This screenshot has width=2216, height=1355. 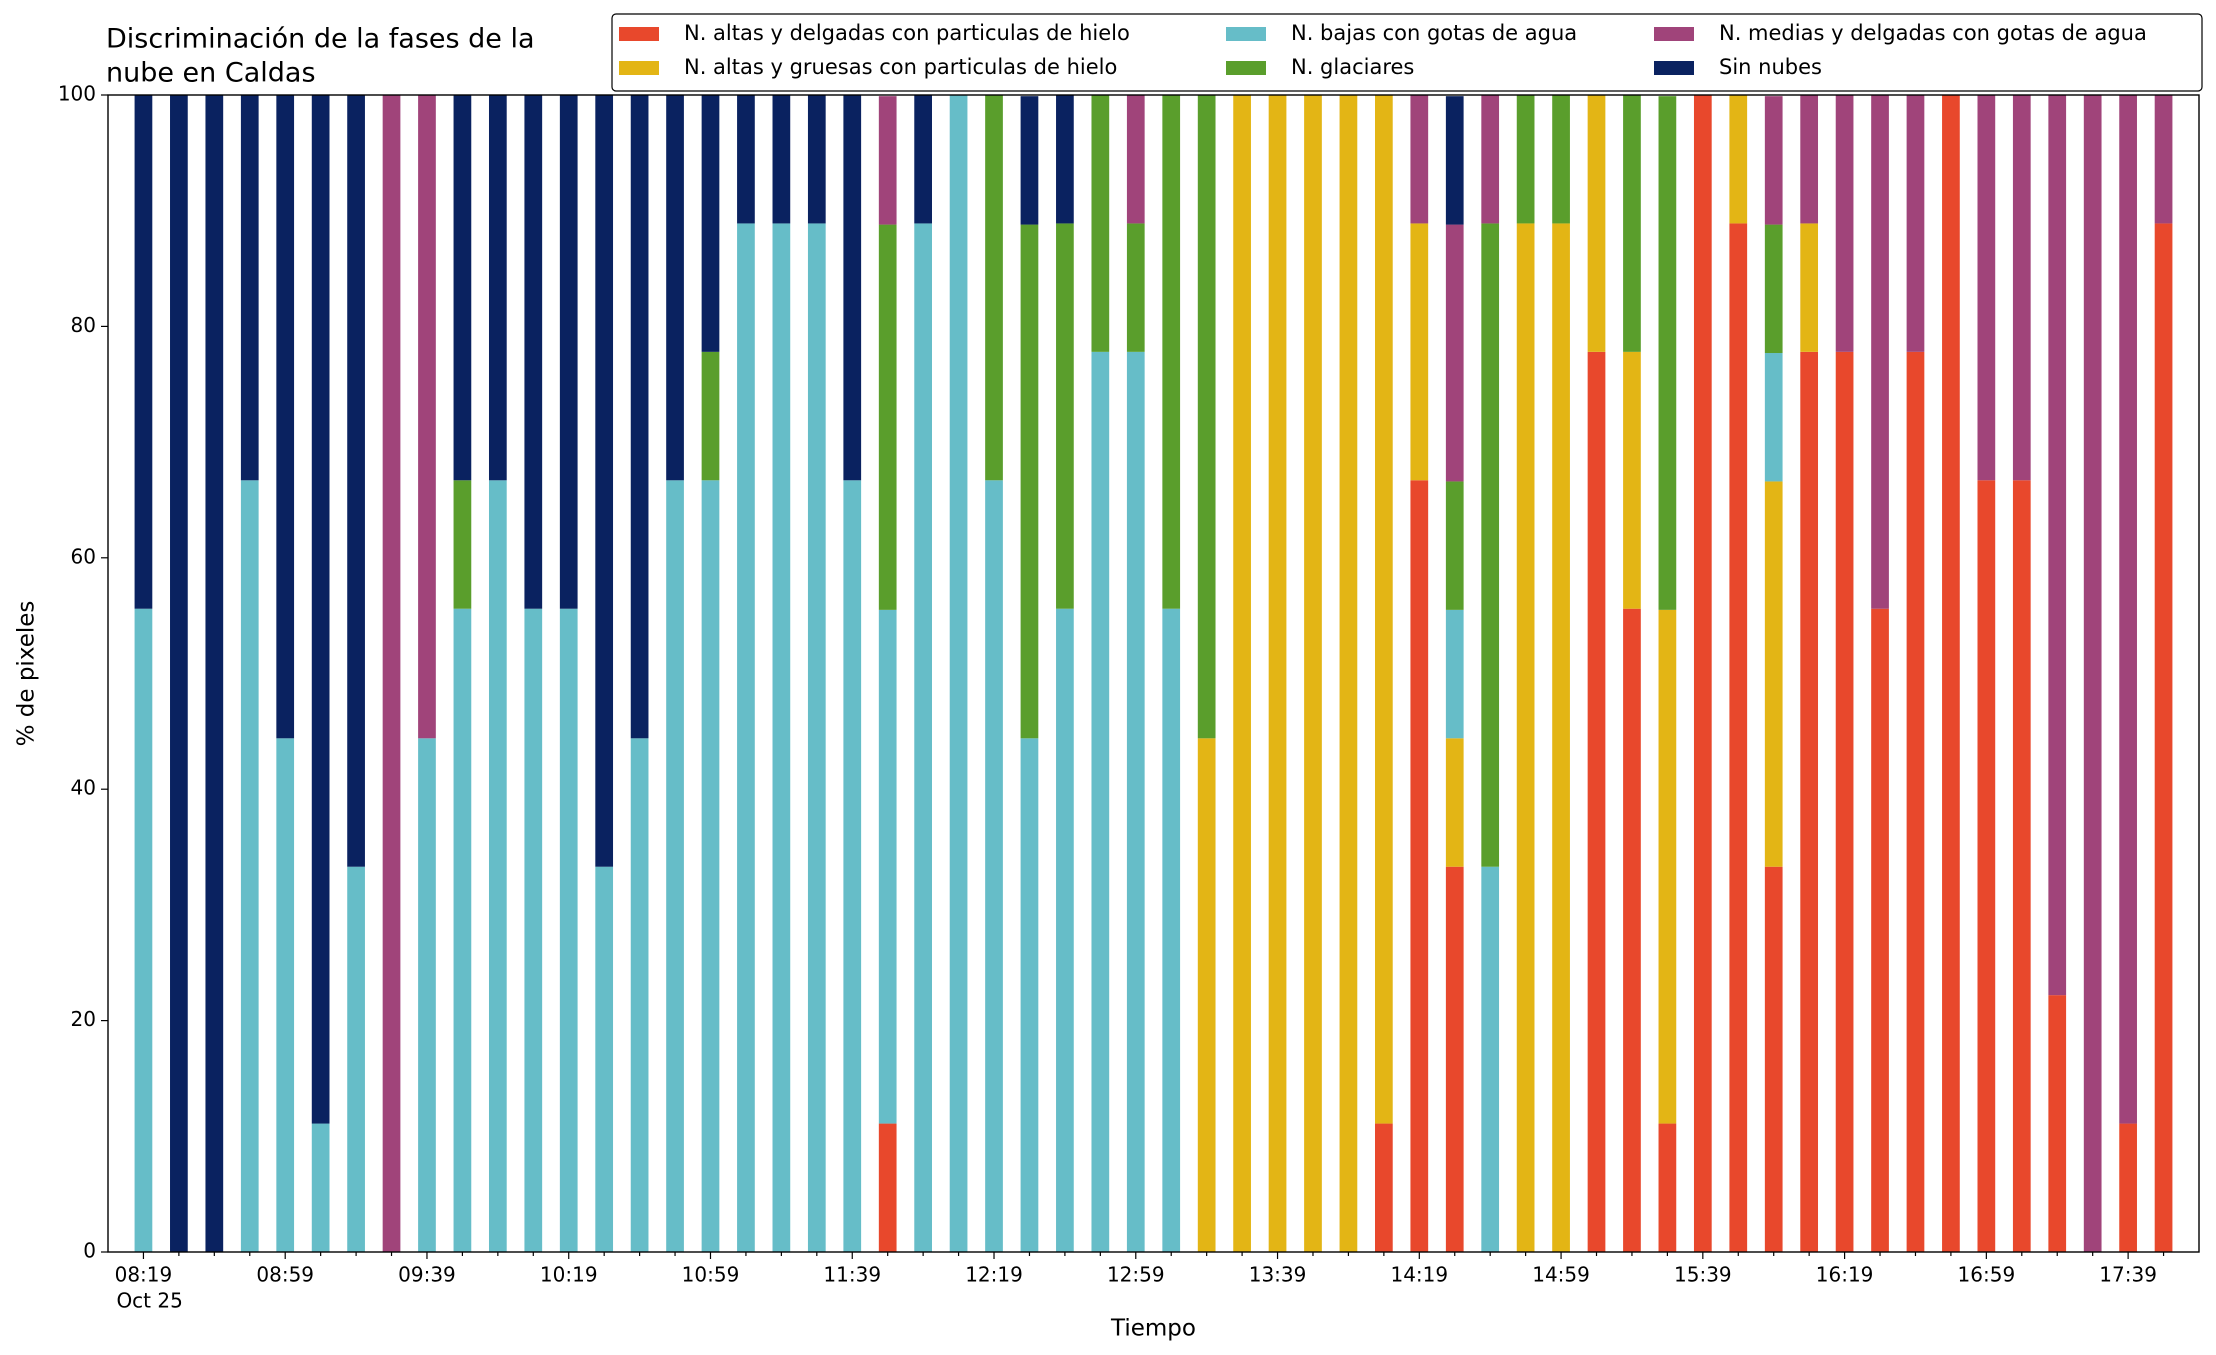 What do you see at coordinates (852, 1275) in the screenshot?
I see `x-tick-label: 11:39` at bounding box center [852, 1275].